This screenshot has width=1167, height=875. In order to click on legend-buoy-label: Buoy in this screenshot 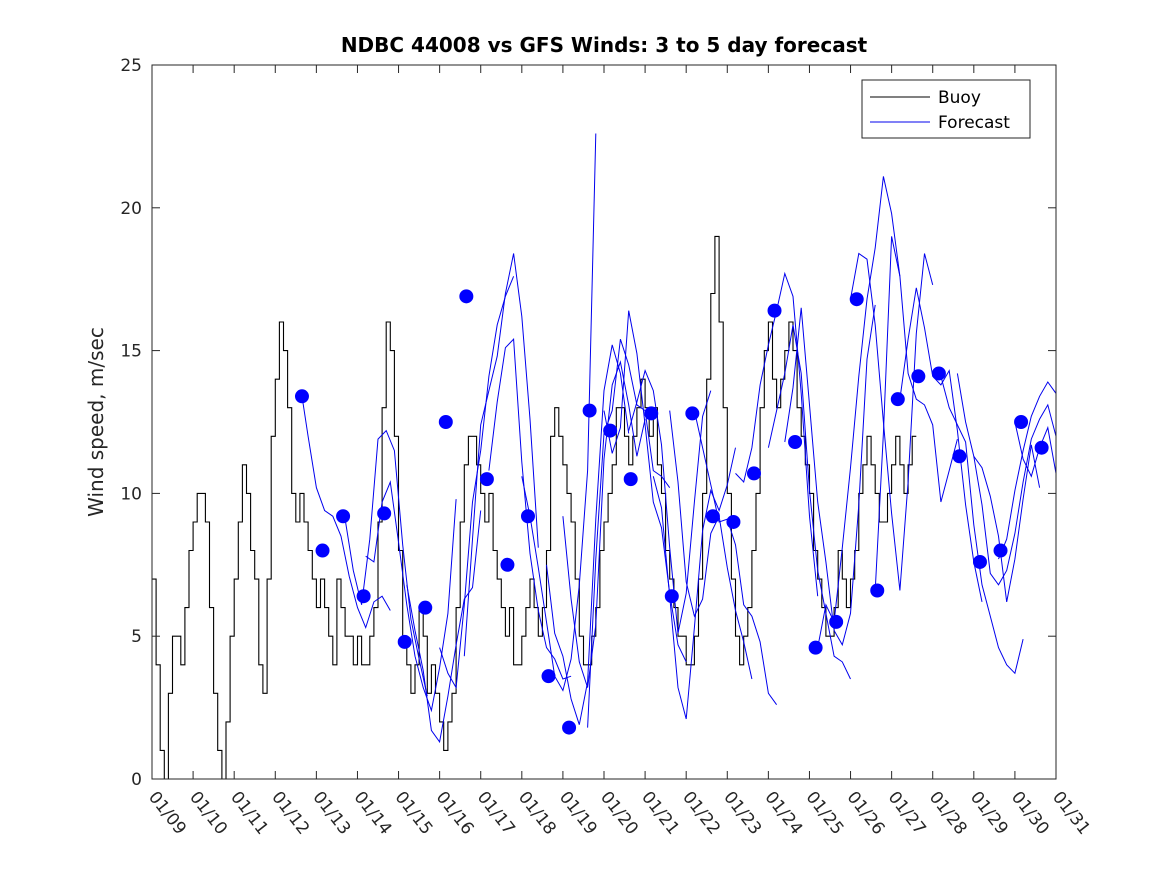, I will do `click(959, 98)`.